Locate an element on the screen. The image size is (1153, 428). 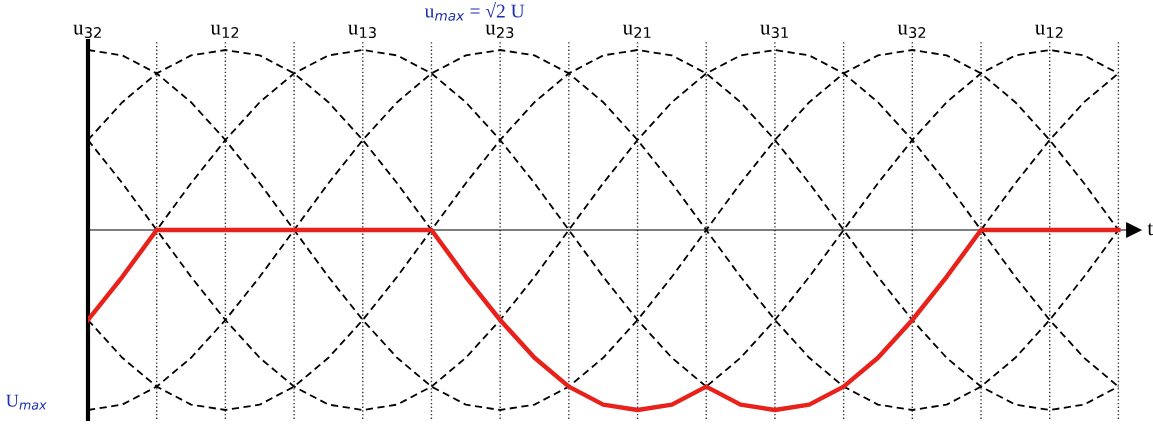
text: u$_{31}$ is located at coordinates (774, 31).